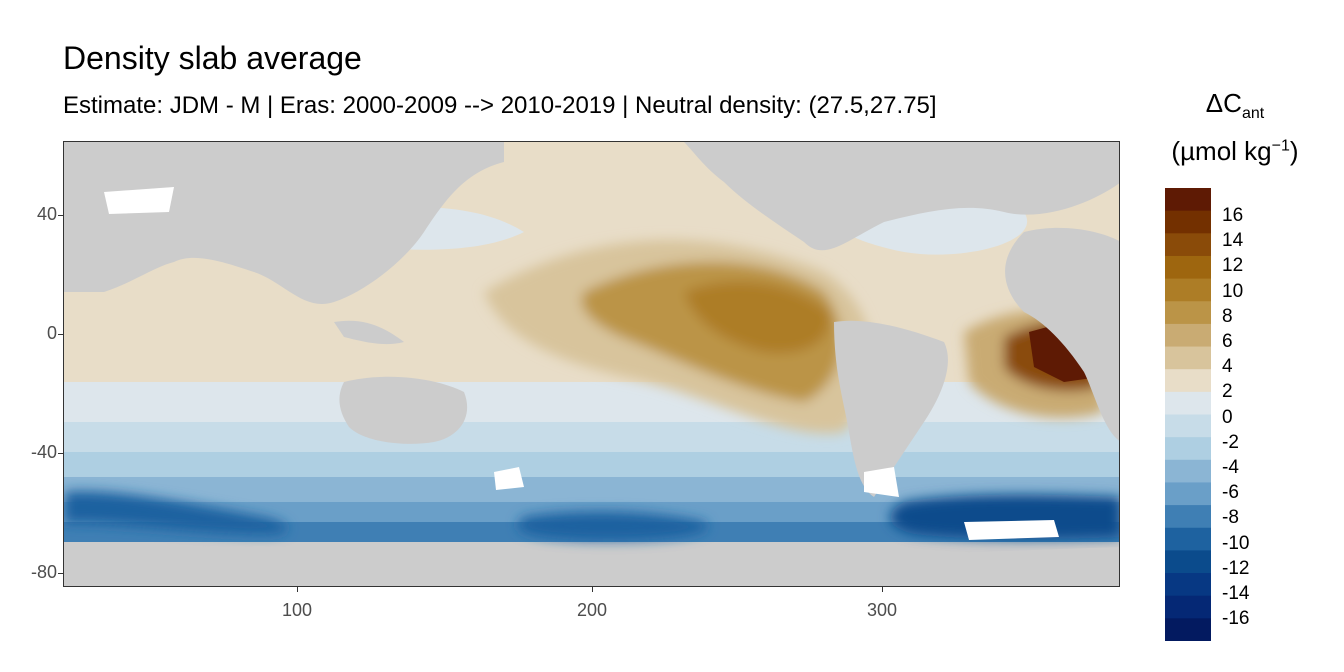 The height and width of the screenshot is (672, 1344). I want to click on land-eurasia, so click(284, 223).